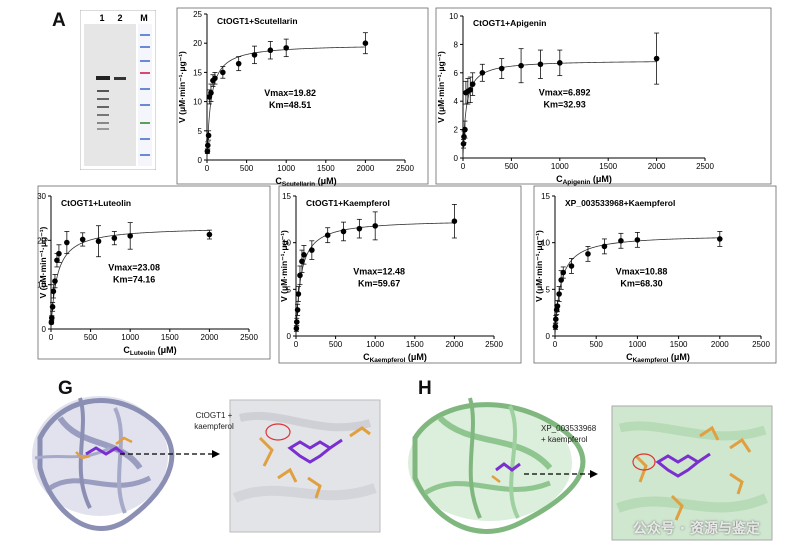  Describe the element at coordinates (584, 180) in the screenshot. I see `chart-c-x-label: CApigenin (μM)` at that location.